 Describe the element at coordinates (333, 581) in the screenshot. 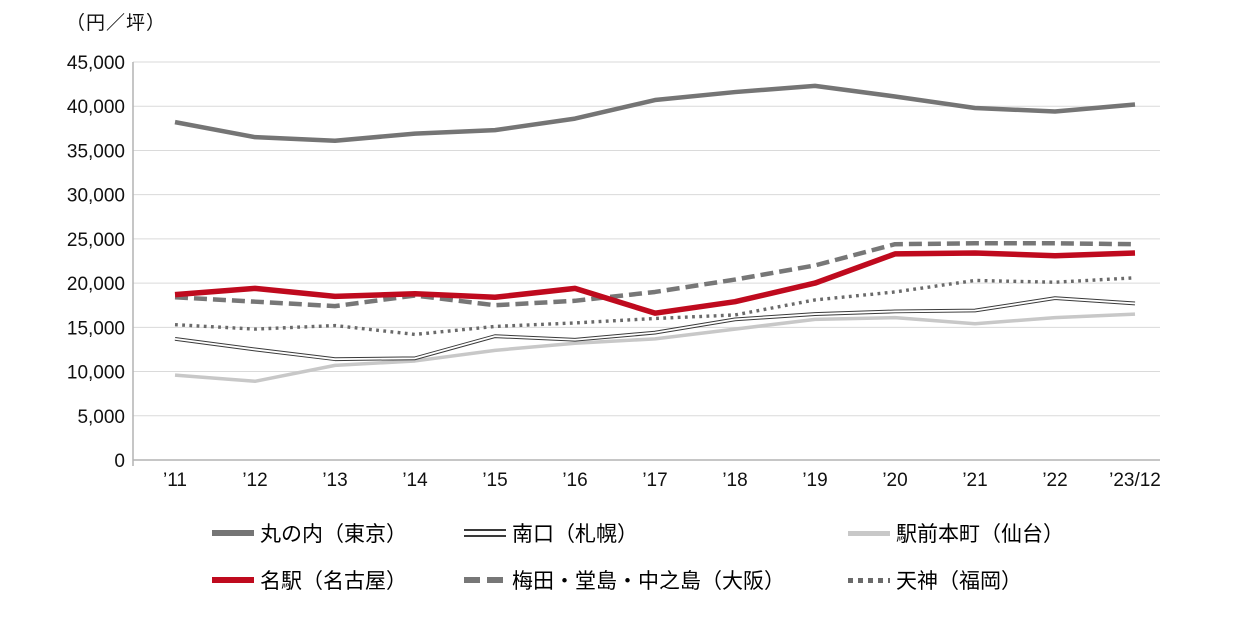

I see `legend-label-nagoya: 名駅（名古屋）` at that location.